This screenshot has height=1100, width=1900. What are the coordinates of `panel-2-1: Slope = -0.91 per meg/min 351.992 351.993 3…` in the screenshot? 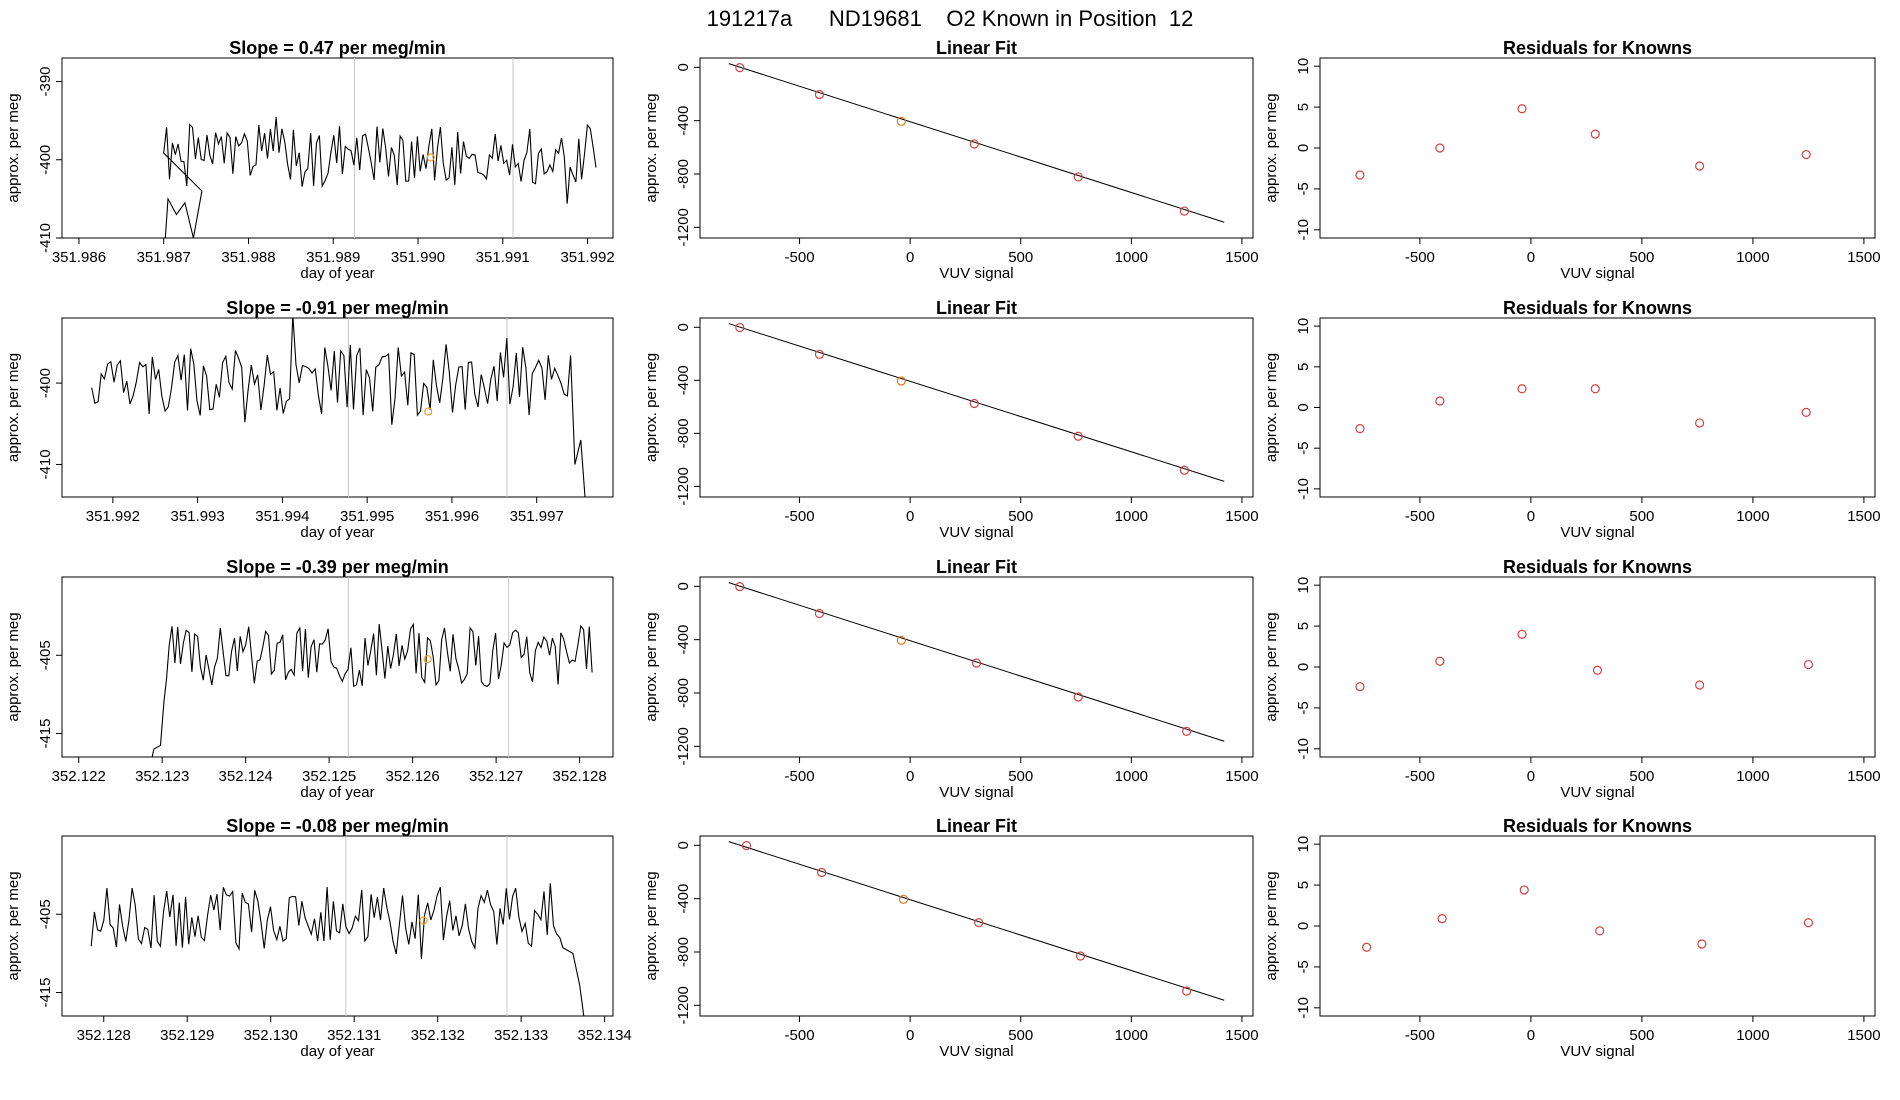 It's located at (309, 419).